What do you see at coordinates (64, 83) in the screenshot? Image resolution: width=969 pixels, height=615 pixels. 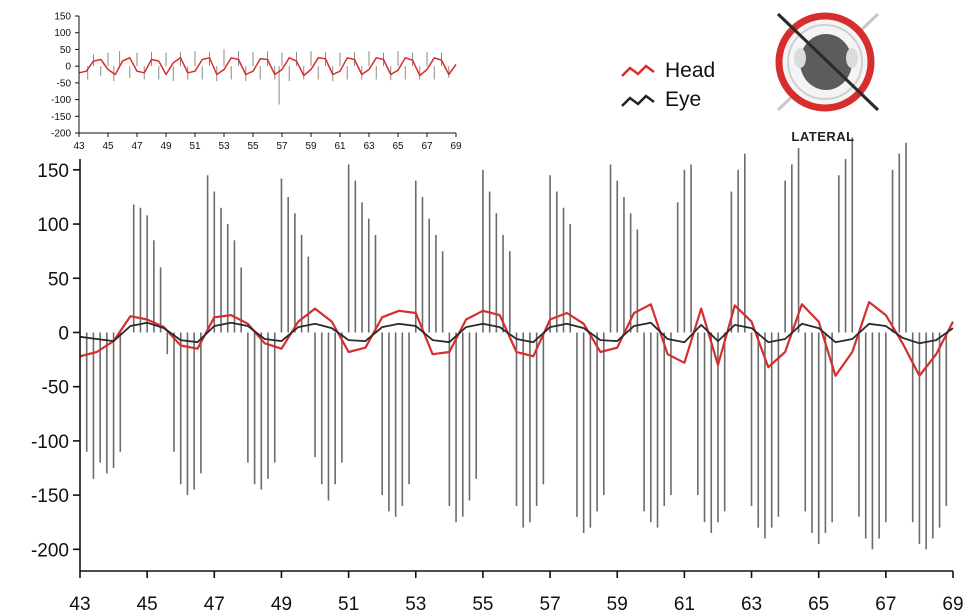 I see `inset-y-tick-label: -50` at bounding box center [64, 83].